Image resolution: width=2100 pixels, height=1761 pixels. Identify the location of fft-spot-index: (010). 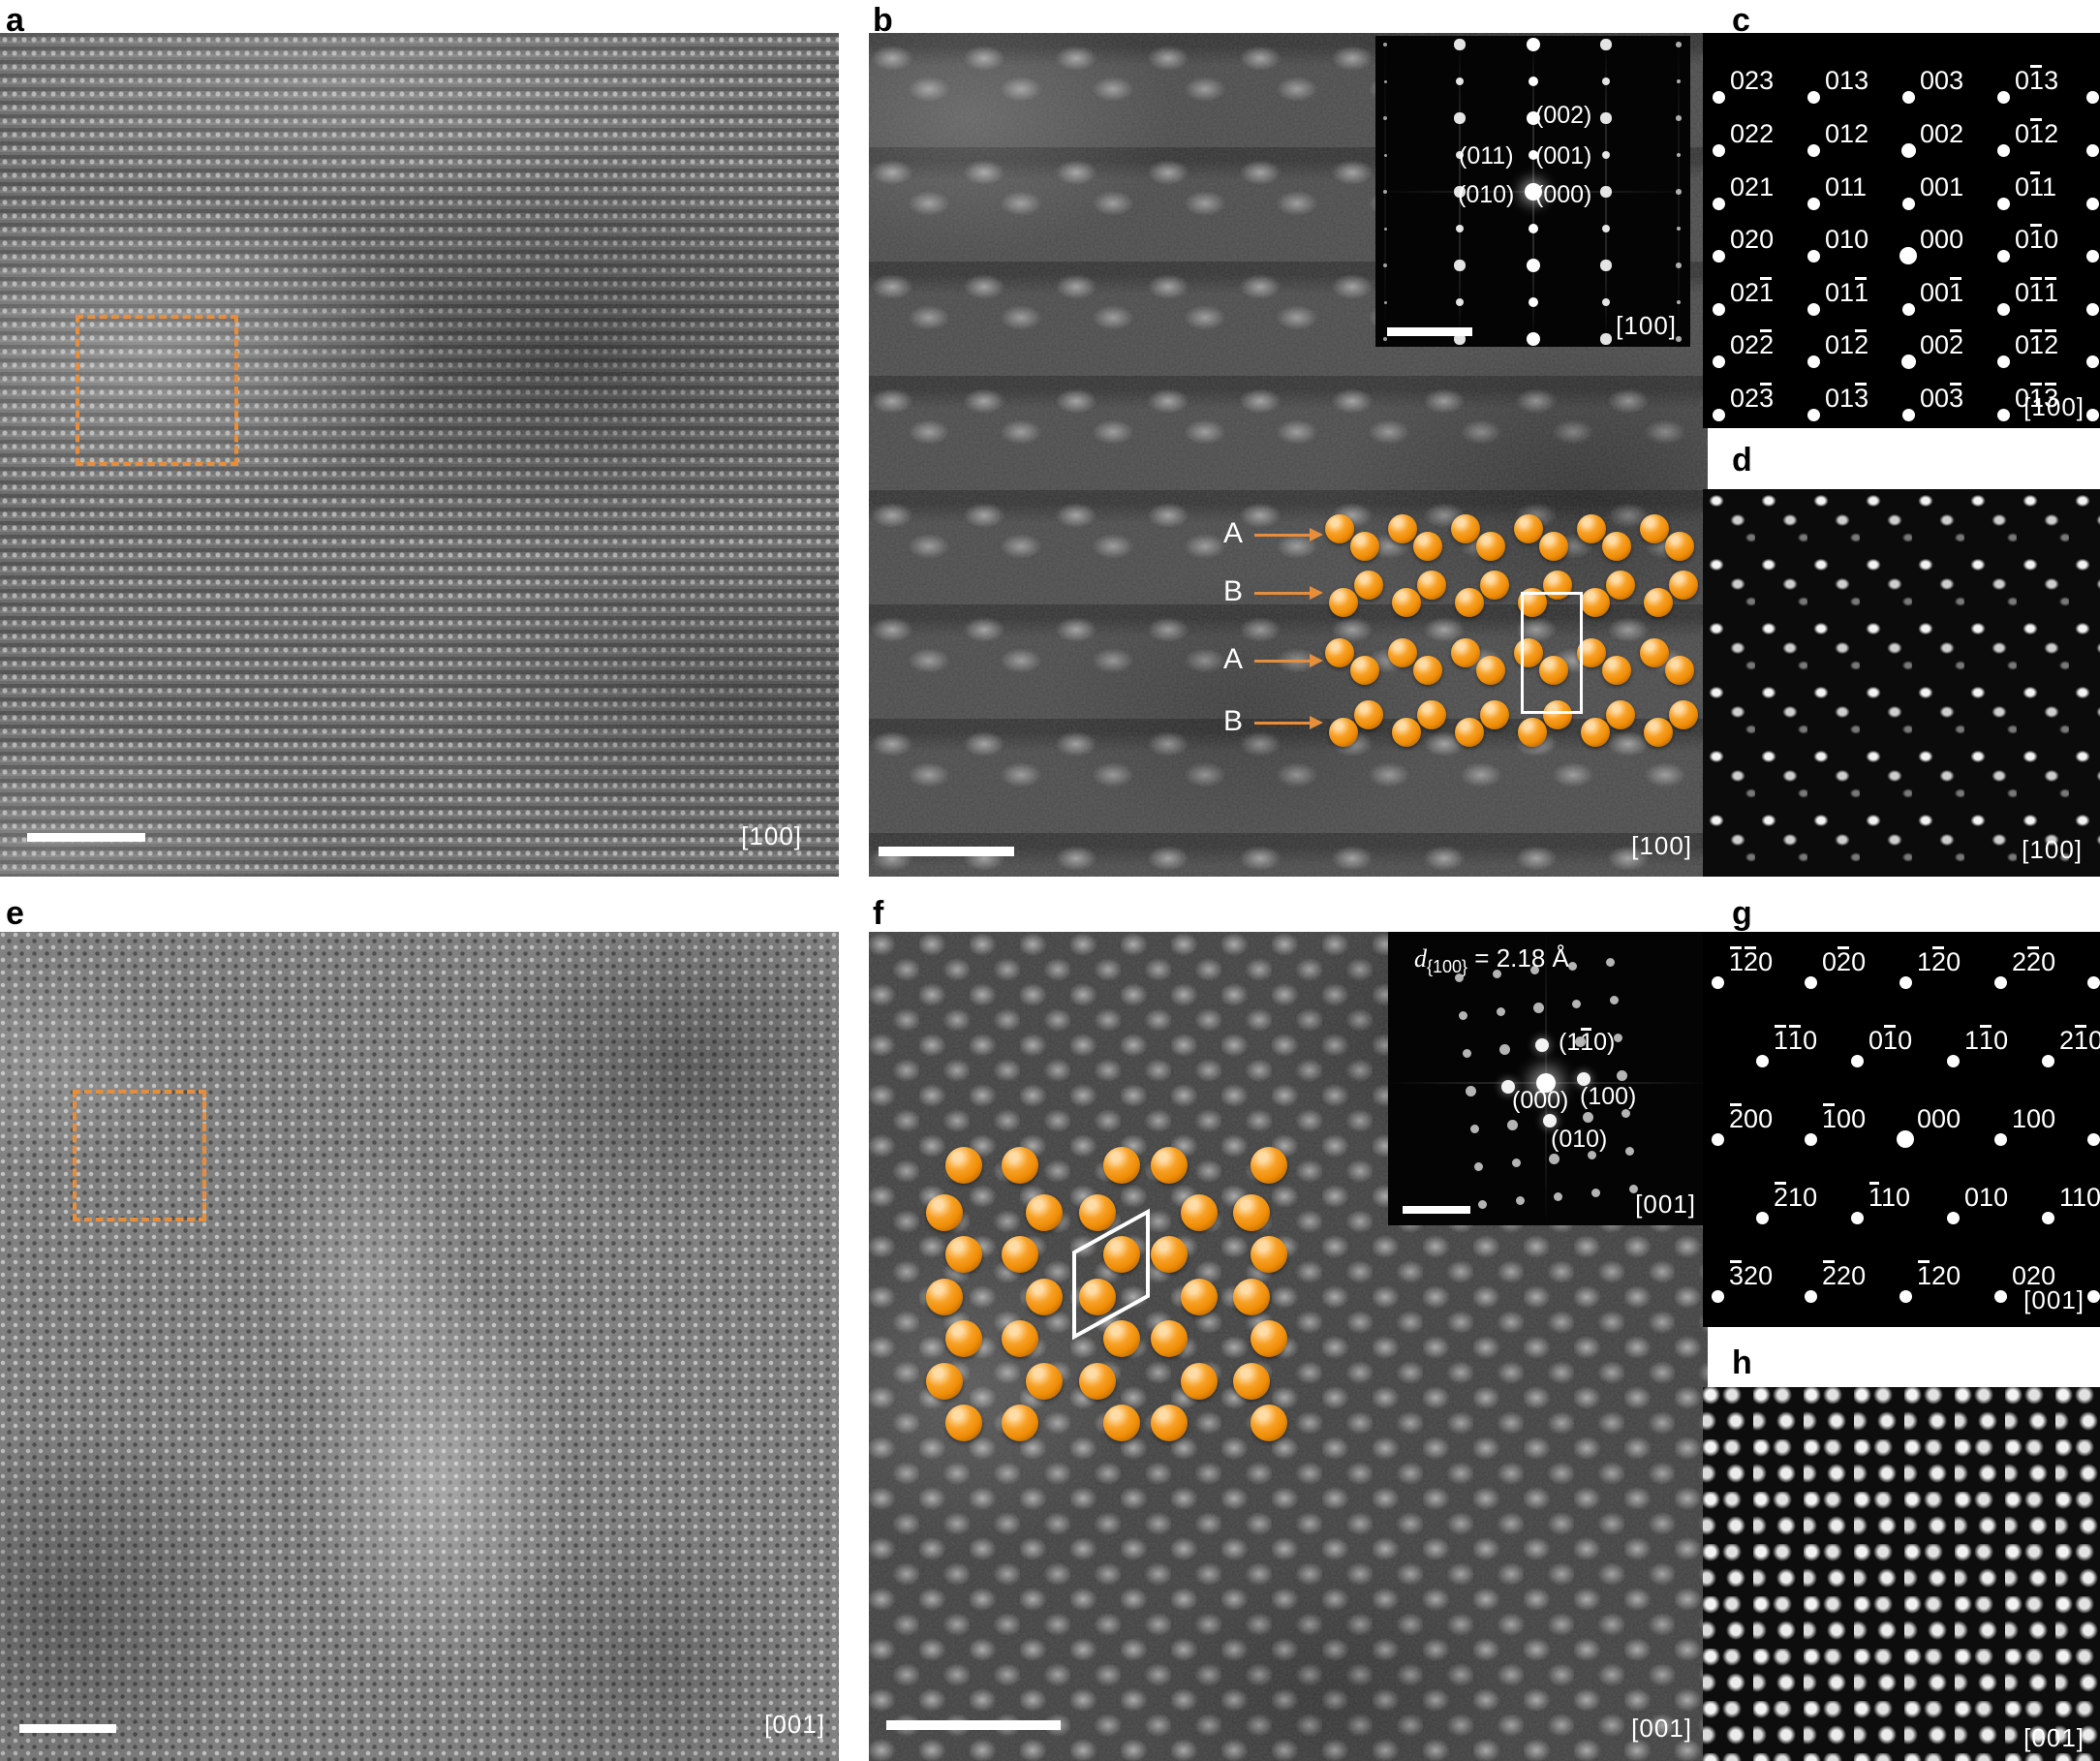
(1579, 1139).